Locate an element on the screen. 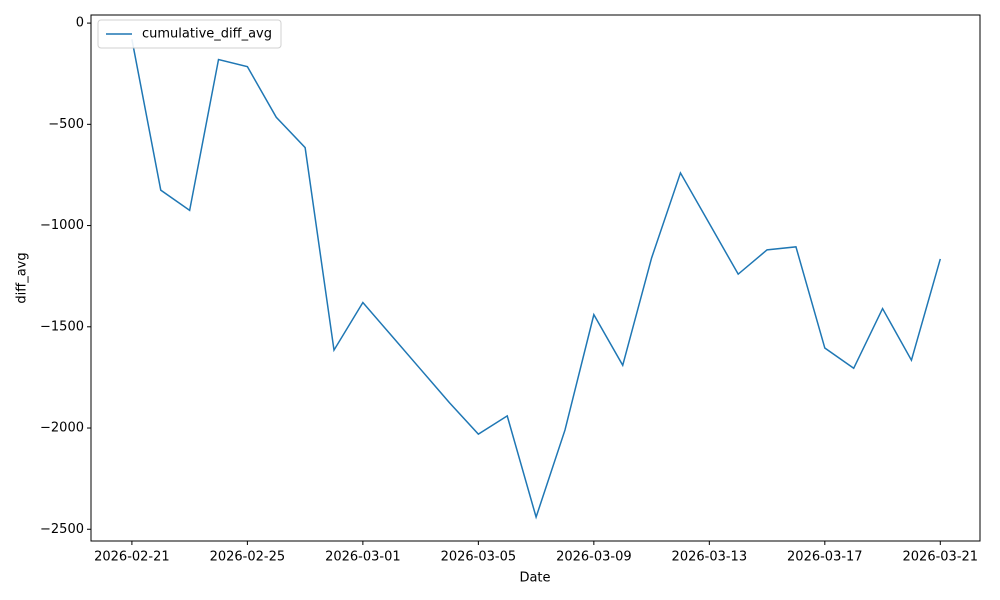 The height and width of the screenshot is (600, 1000). x-axis-label: Date is located at coordinates (534, 578).